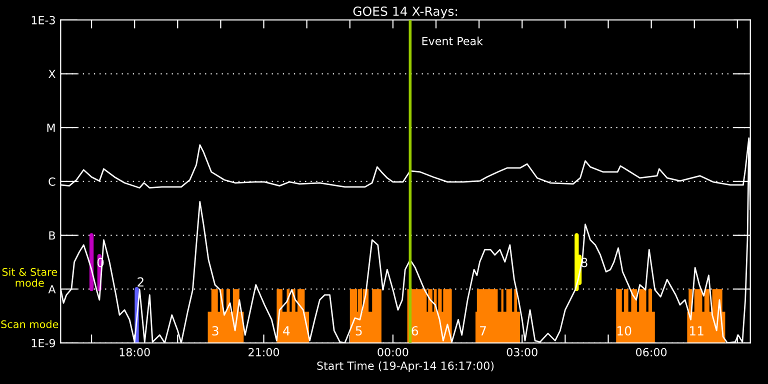 Image resolution: width=768 pixels, height=384 pixels. What do you see at coordinates (651, 352) in the screenshot?
I see `x-tick-label: 06:00` at bounding box center [651, 352].